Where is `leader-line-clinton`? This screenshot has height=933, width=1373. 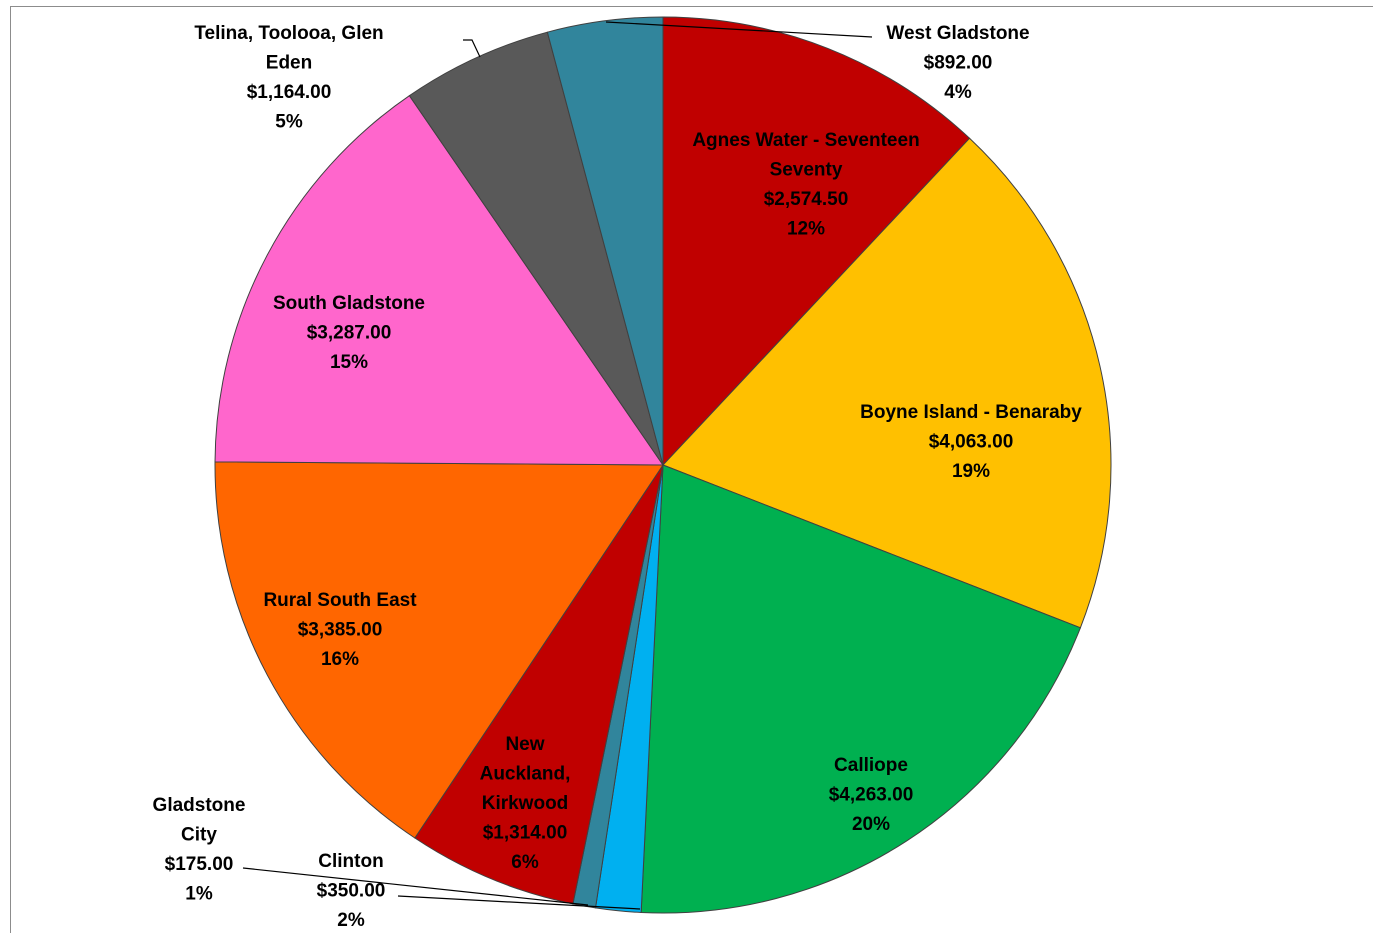 leader-line-clinton is located at coordinates (519, 902).